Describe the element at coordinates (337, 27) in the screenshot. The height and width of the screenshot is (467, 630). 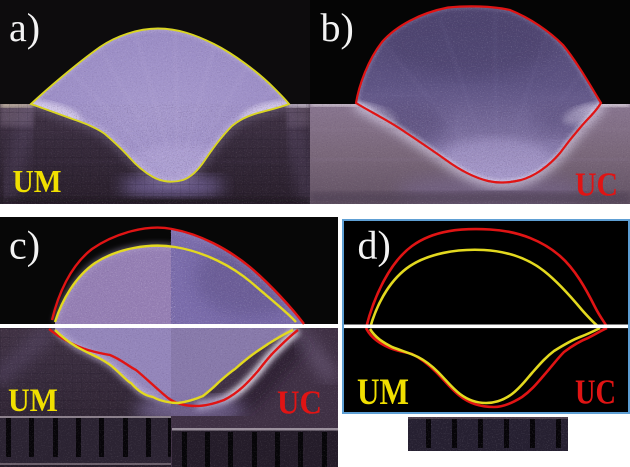
I see `svg-text: b)` at that location.